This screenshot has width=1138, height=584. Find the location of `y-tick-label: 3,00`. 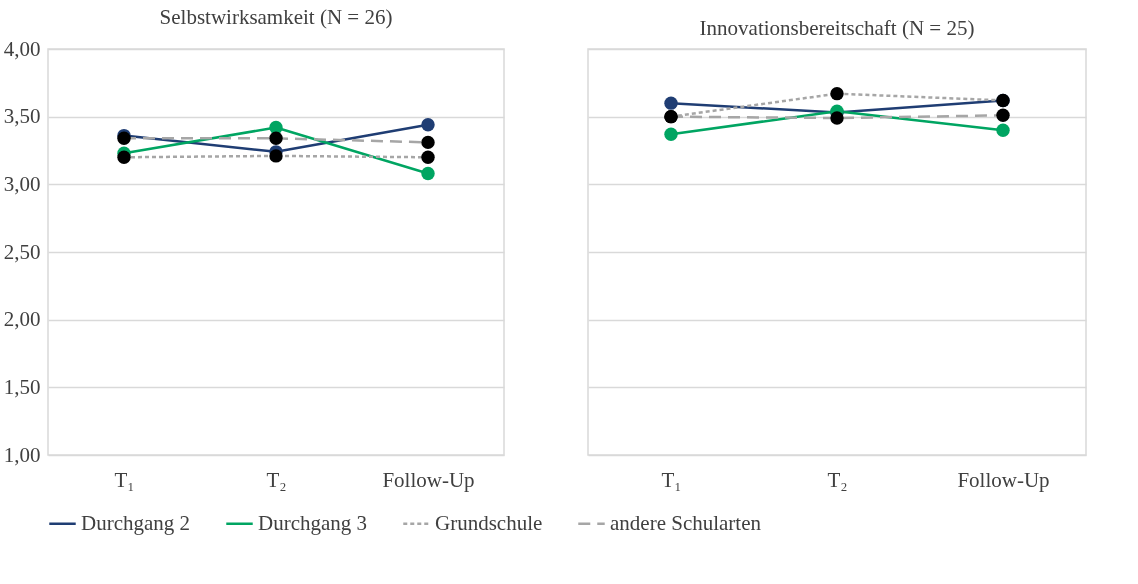

y-tick-label: 3,00 is located at coordinates (22, 183).